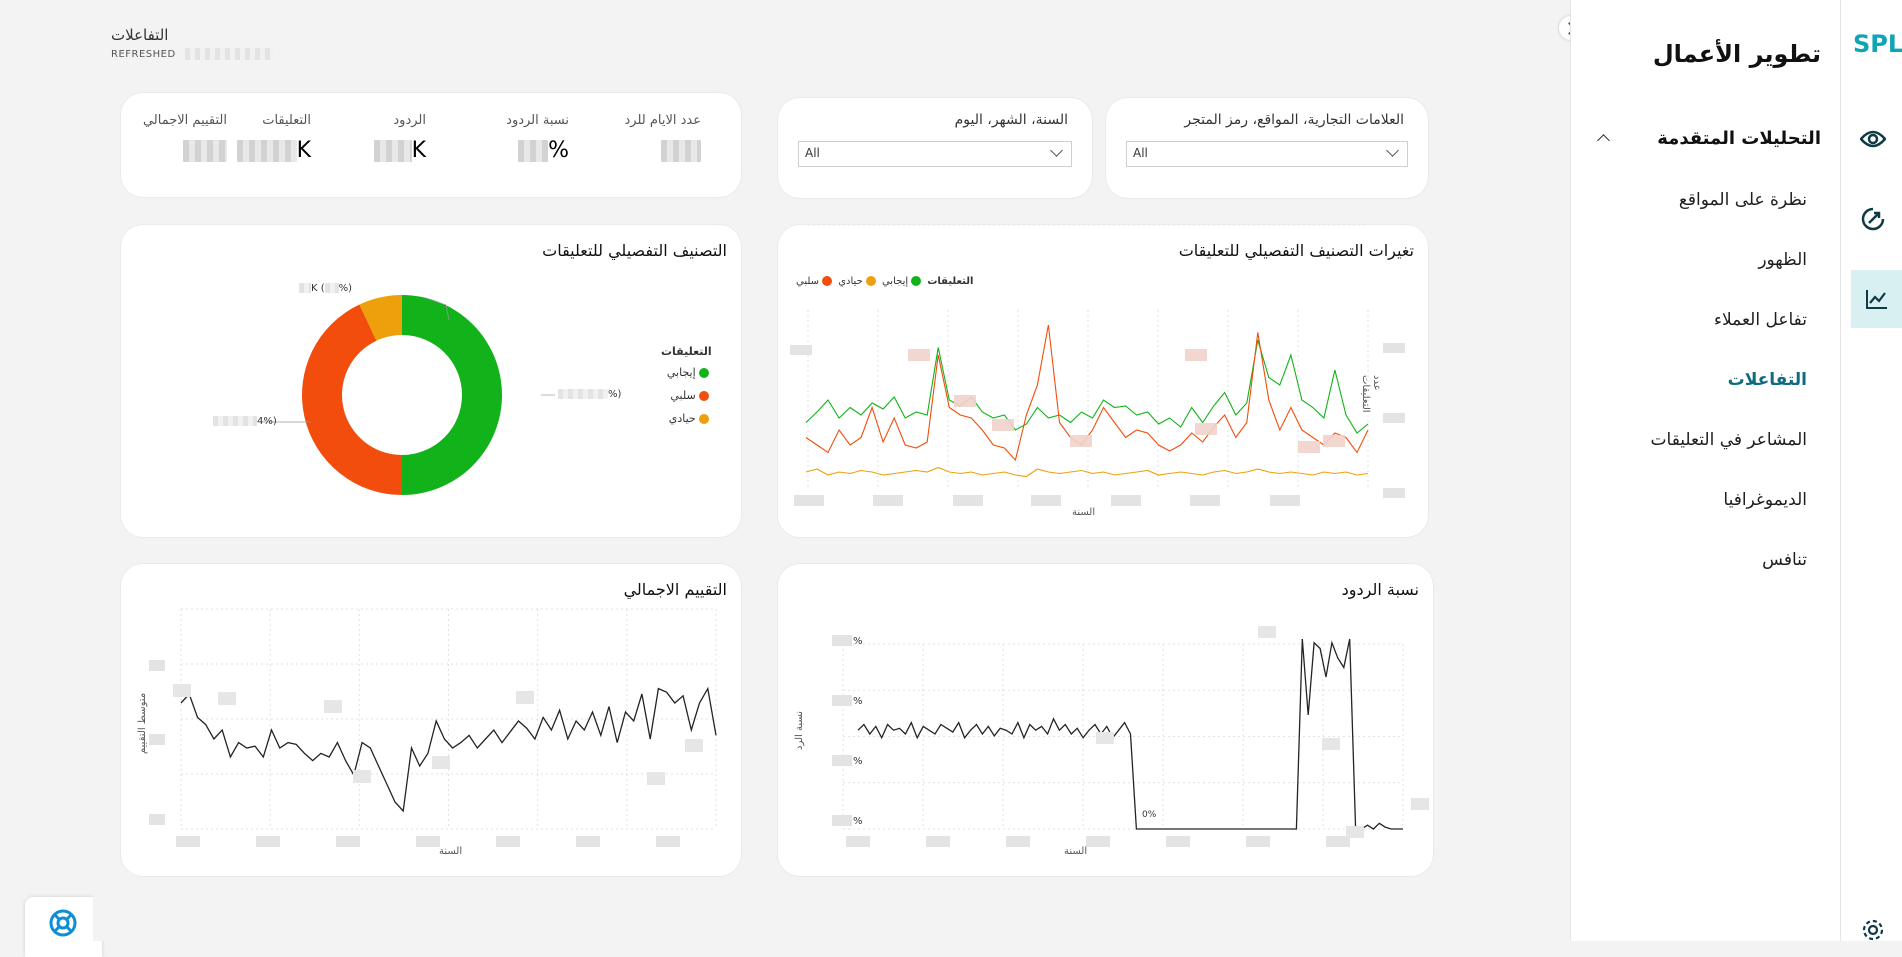 This screenshot has width=1902, height=957. I want to click on chart-title: تغيرات التصنيف التفصيلي للتعليقات, so click(1296, 250).